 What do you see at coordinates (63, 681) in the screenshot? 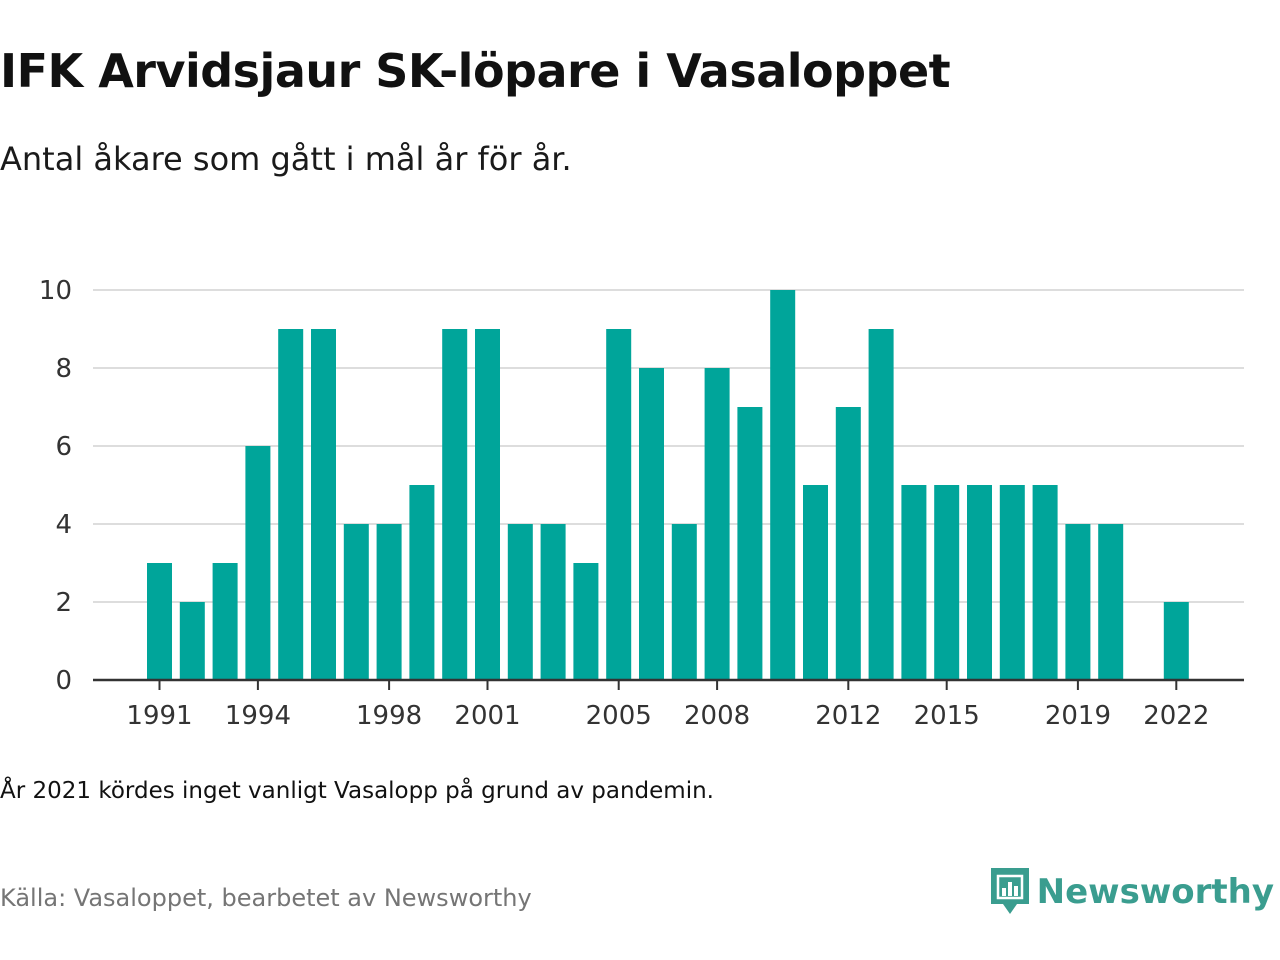
I see `y-tick-label: 0` at bounding box center [63, 681].